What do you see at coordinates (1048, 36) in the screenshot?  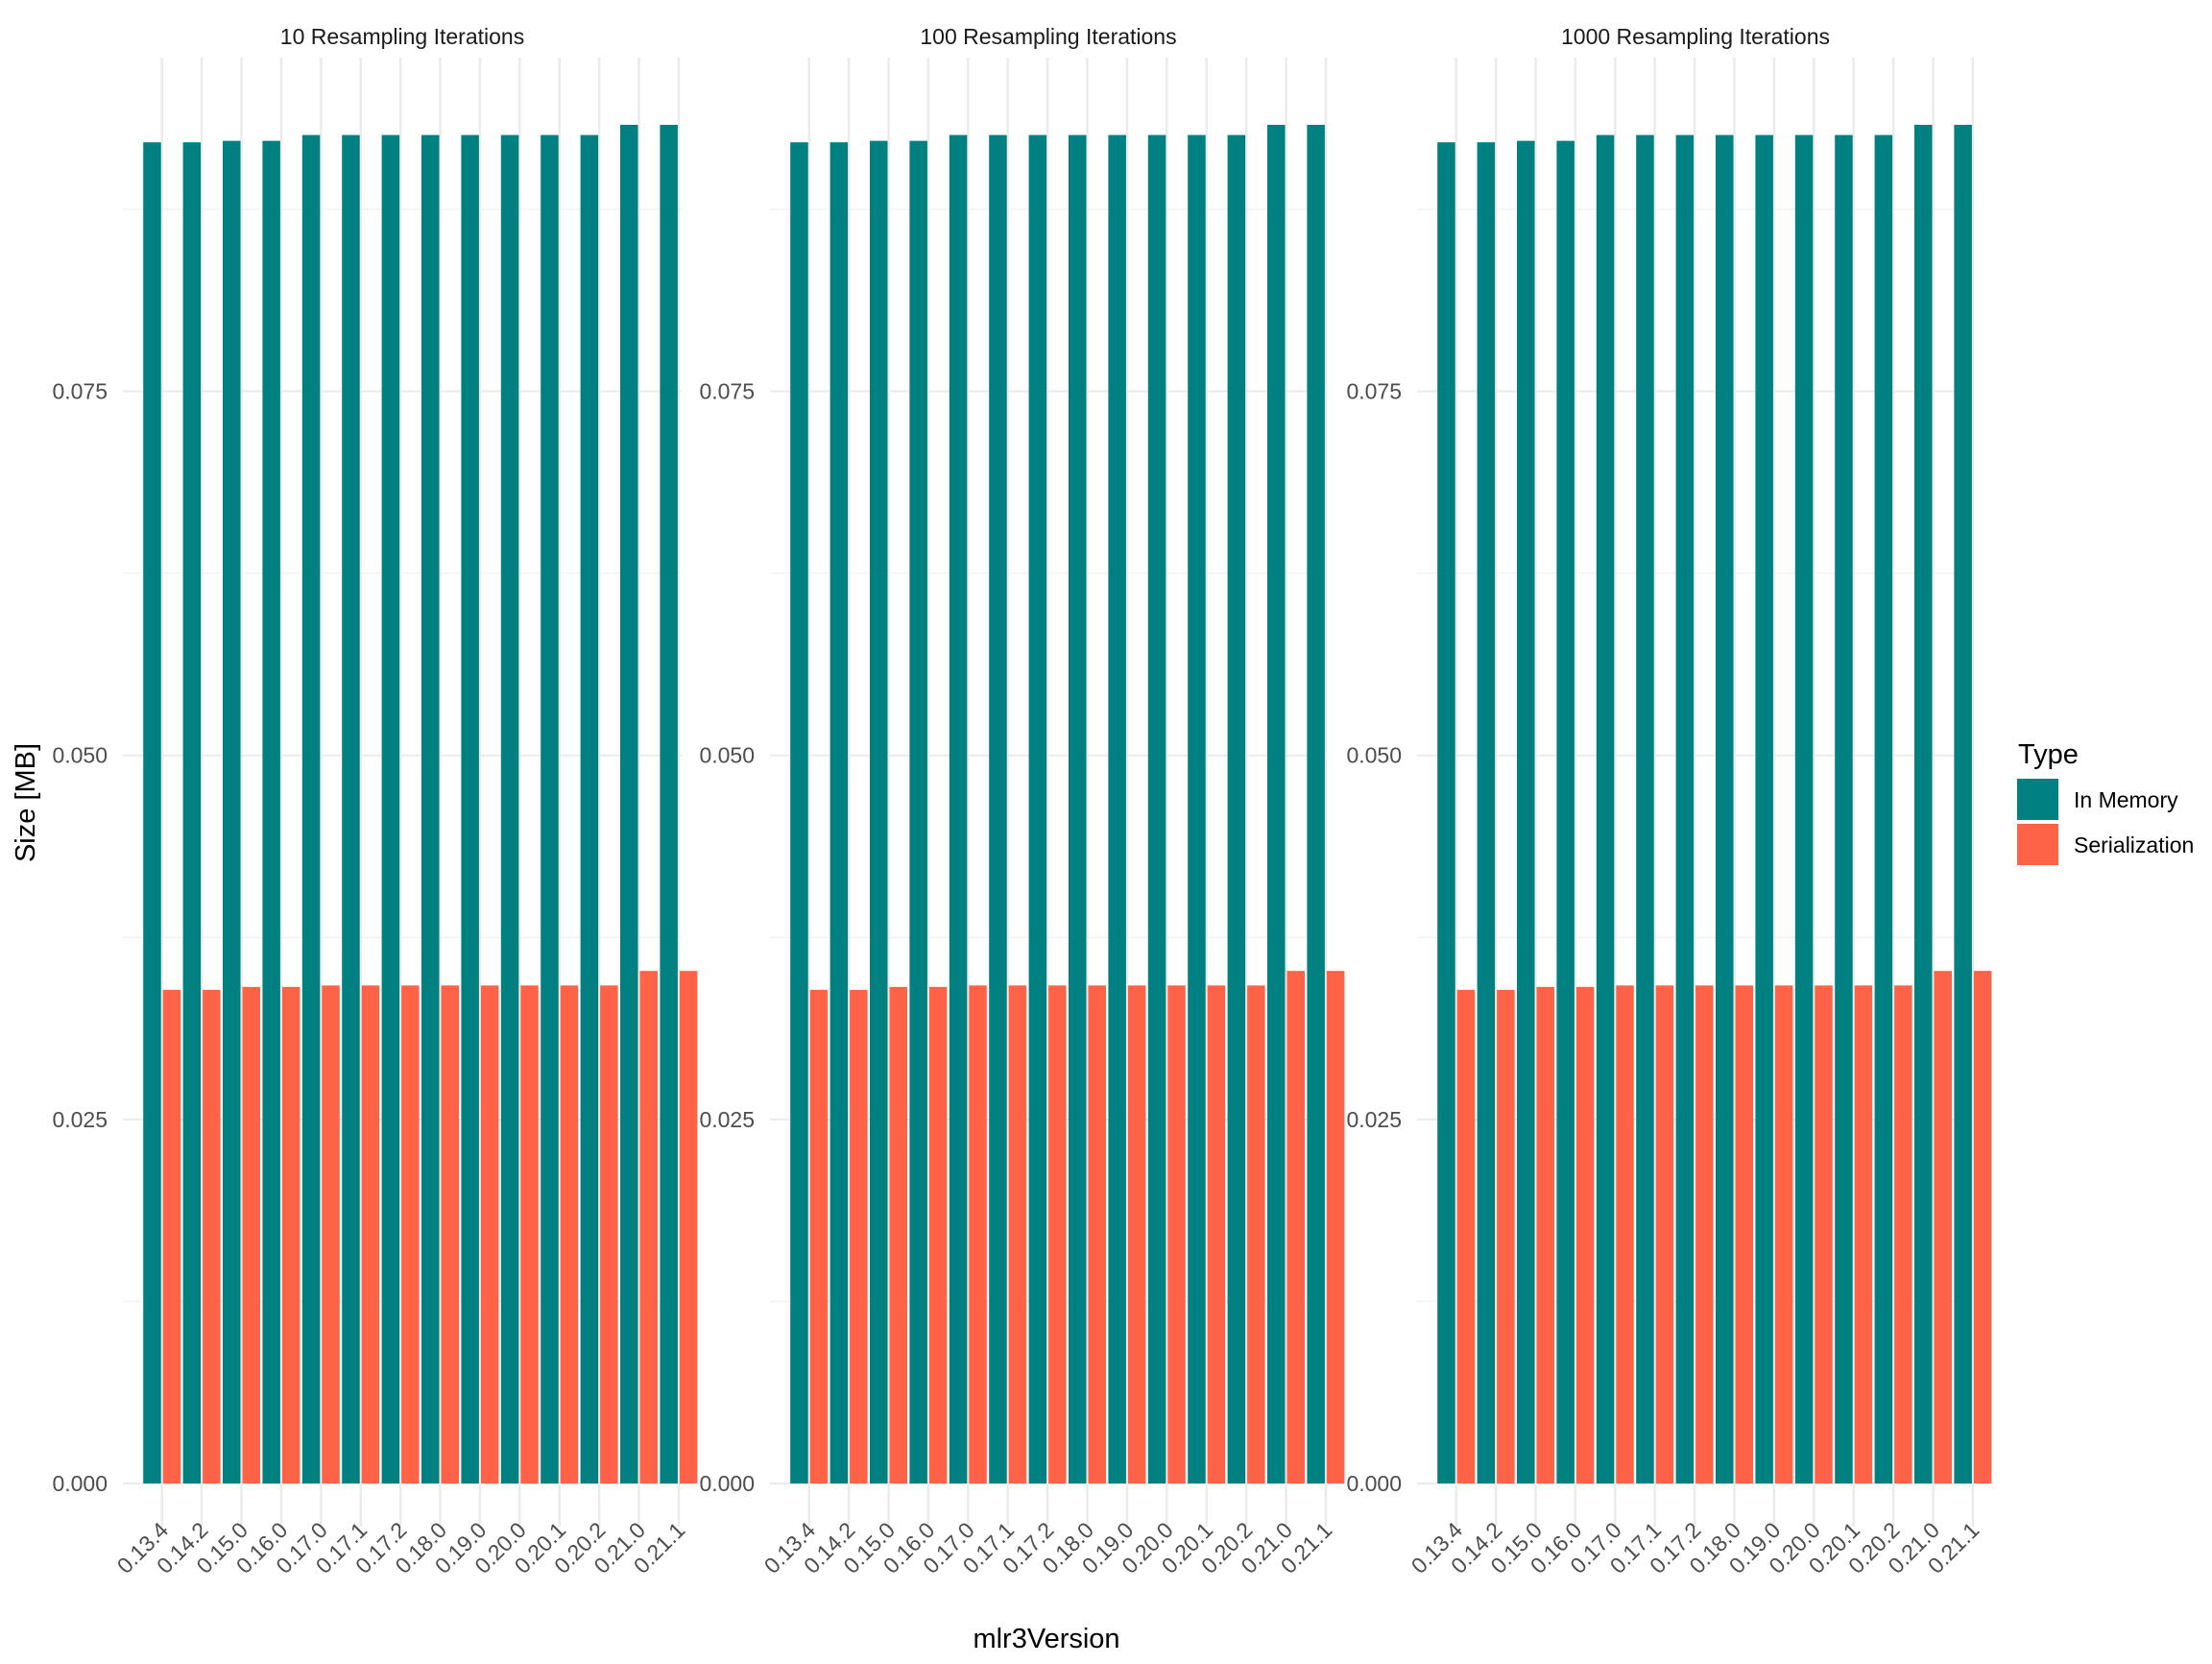 I see `facet-title: 100 Resampling Iterations` at bounding box center [1048, 36].